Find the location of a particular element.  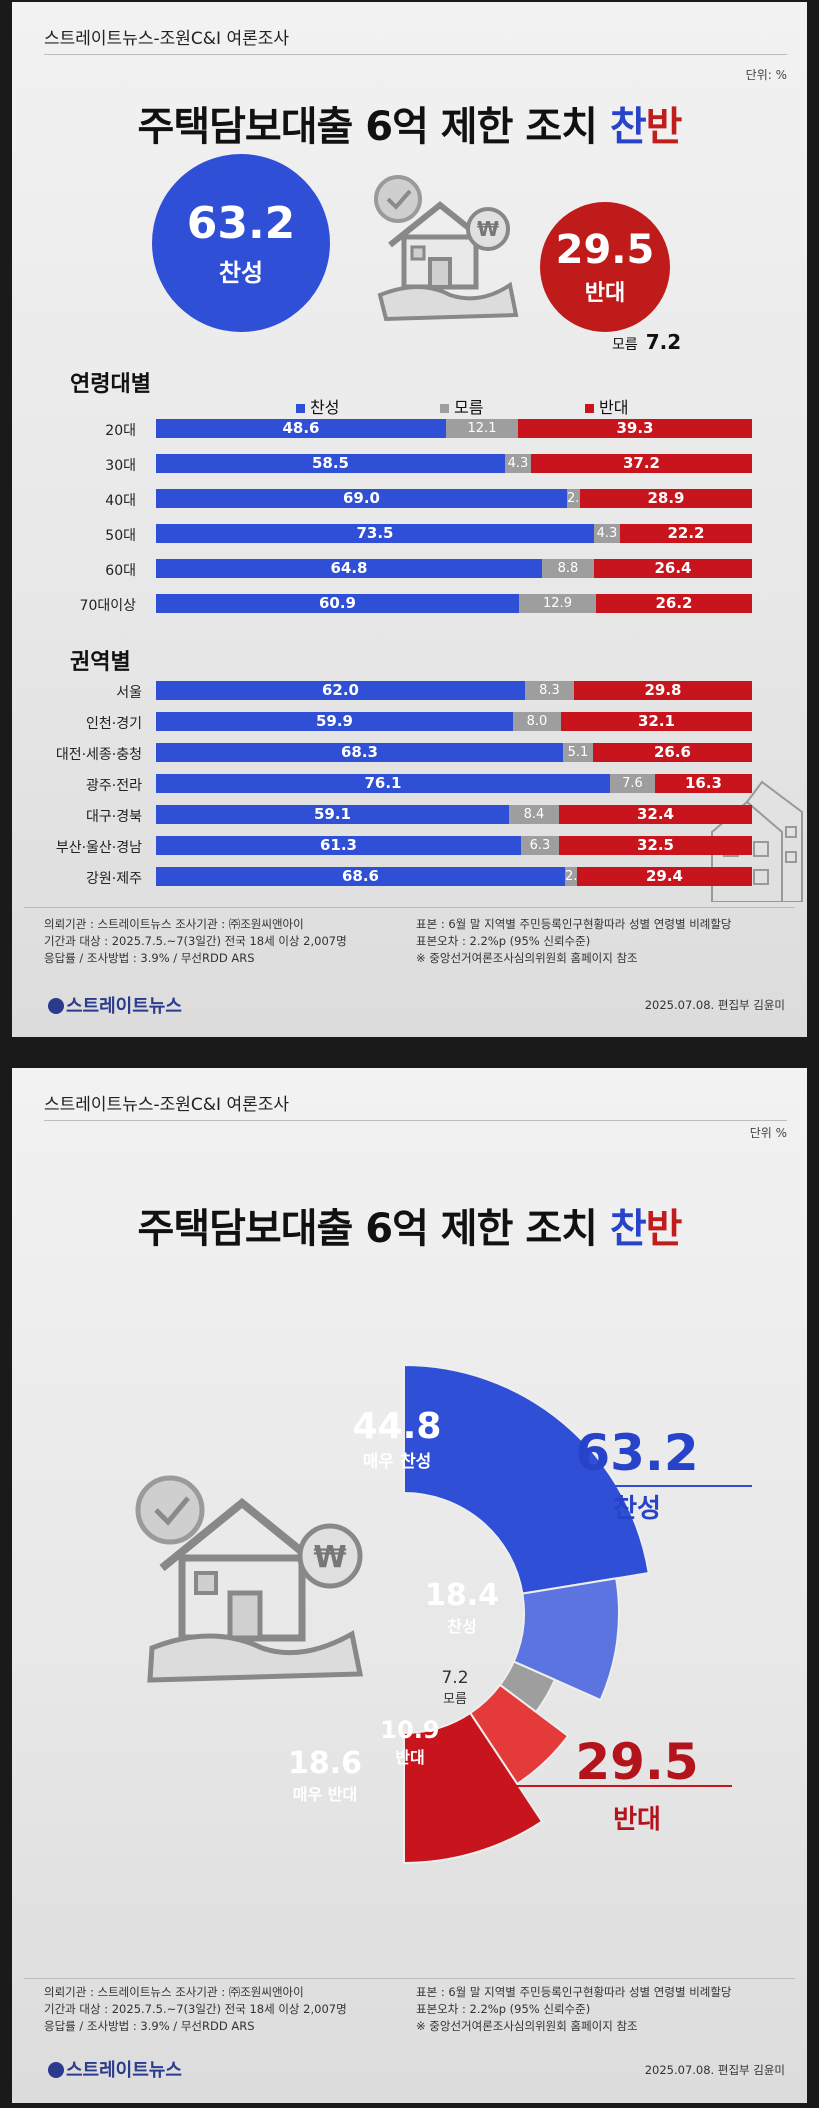

legend-label: 찬성 is located at coordinates (325, 407).